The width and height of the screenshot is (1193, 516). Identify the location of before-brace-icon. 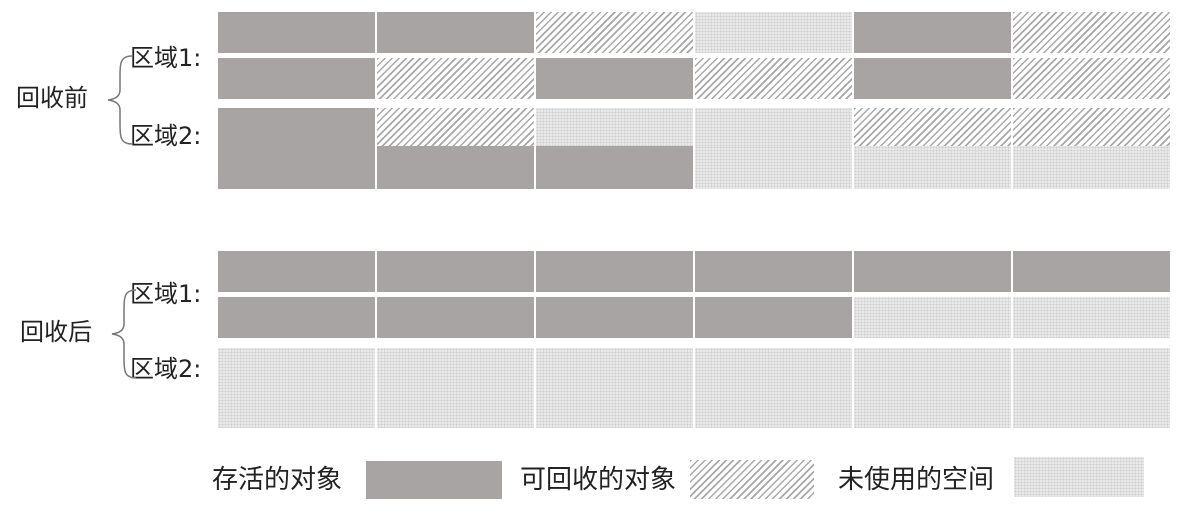
(120, 100).